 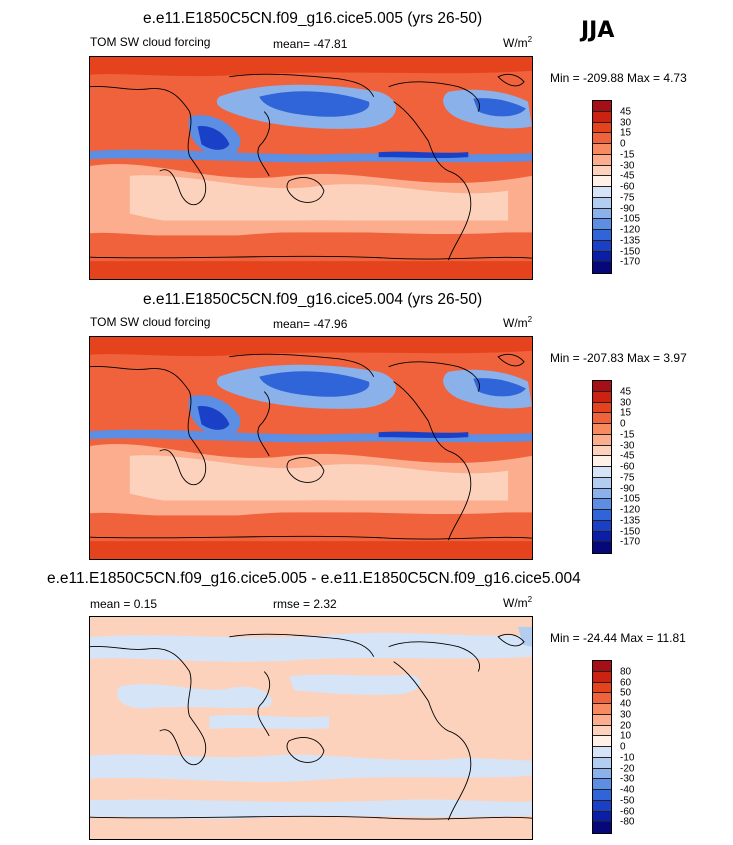 I want to click on colorbar-tick-label: -10, so click(x=627, y=758).